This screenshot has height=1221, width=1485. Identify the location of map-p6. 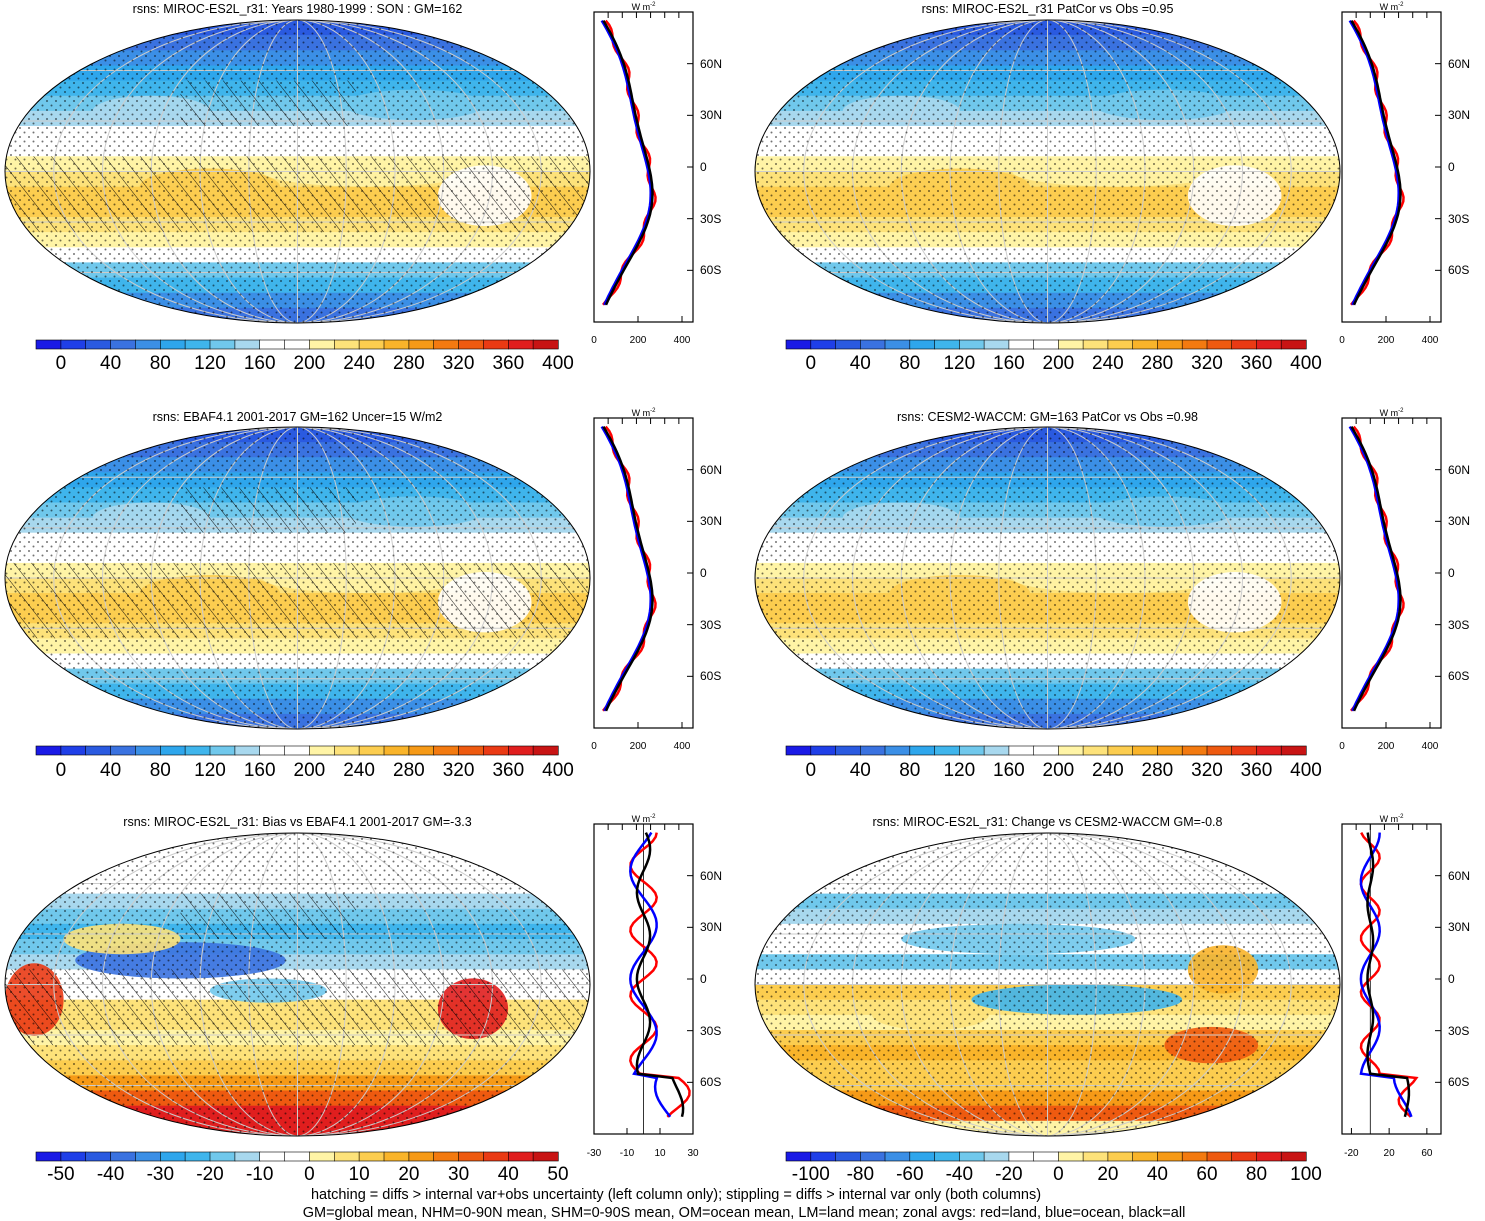
(1047, 984).